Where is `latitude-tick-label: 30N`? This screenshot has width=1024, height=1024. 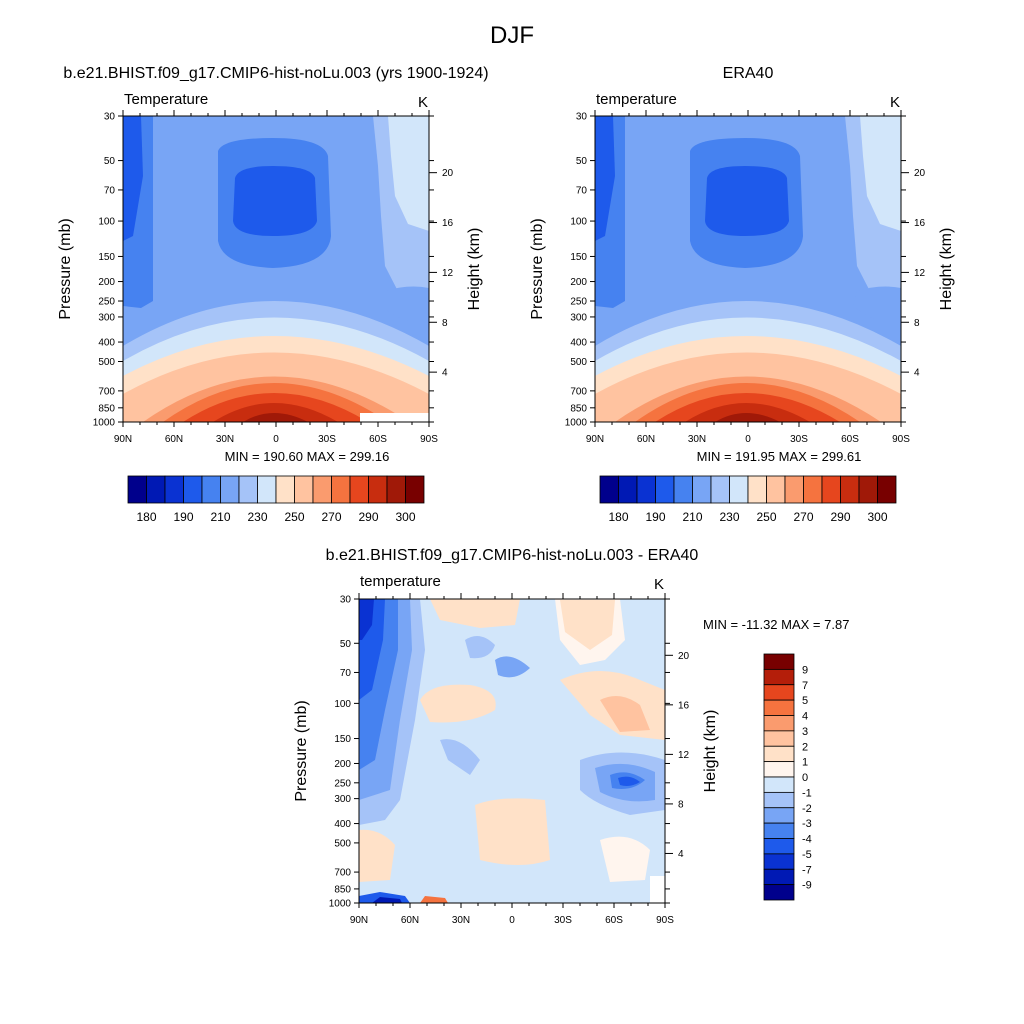 latitude-tick-label: 30N is located at coordinates (461, 920).